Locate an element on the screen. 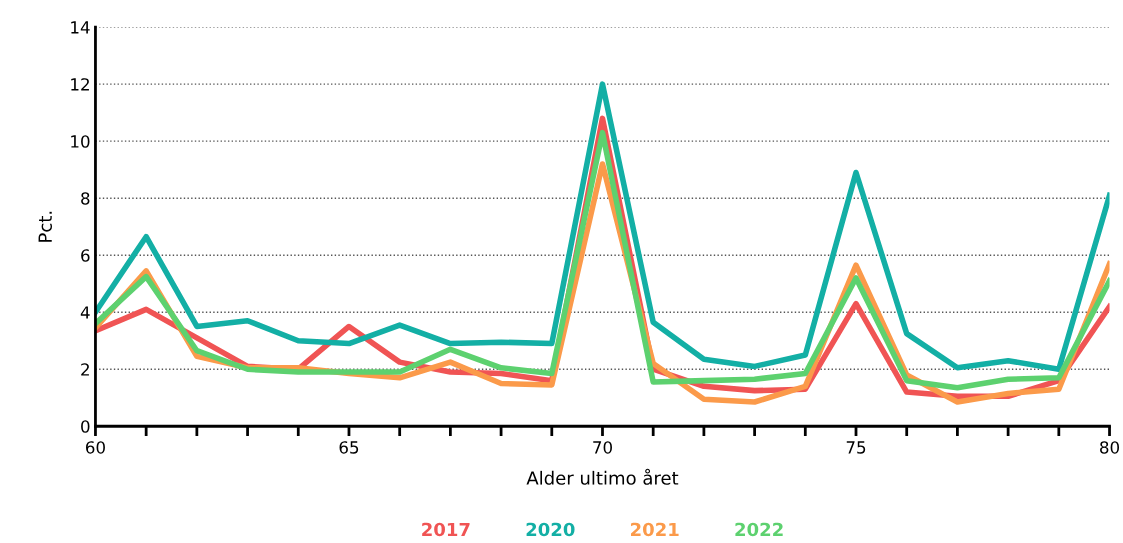 Image resolution: width=1123 pixels, height=543 pixels. y-tick-label: 12 is located at coordinates (80, 84).